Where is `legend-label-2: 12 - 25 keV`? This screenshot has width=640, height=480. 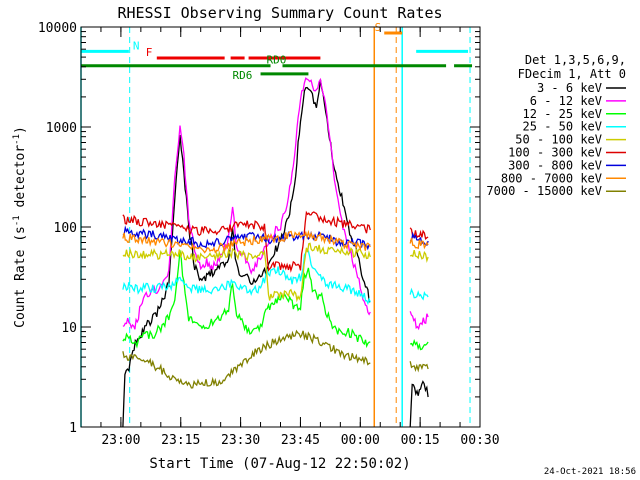
legend-label-2: 12 - 25 keV is located at coordinates (562, 114).